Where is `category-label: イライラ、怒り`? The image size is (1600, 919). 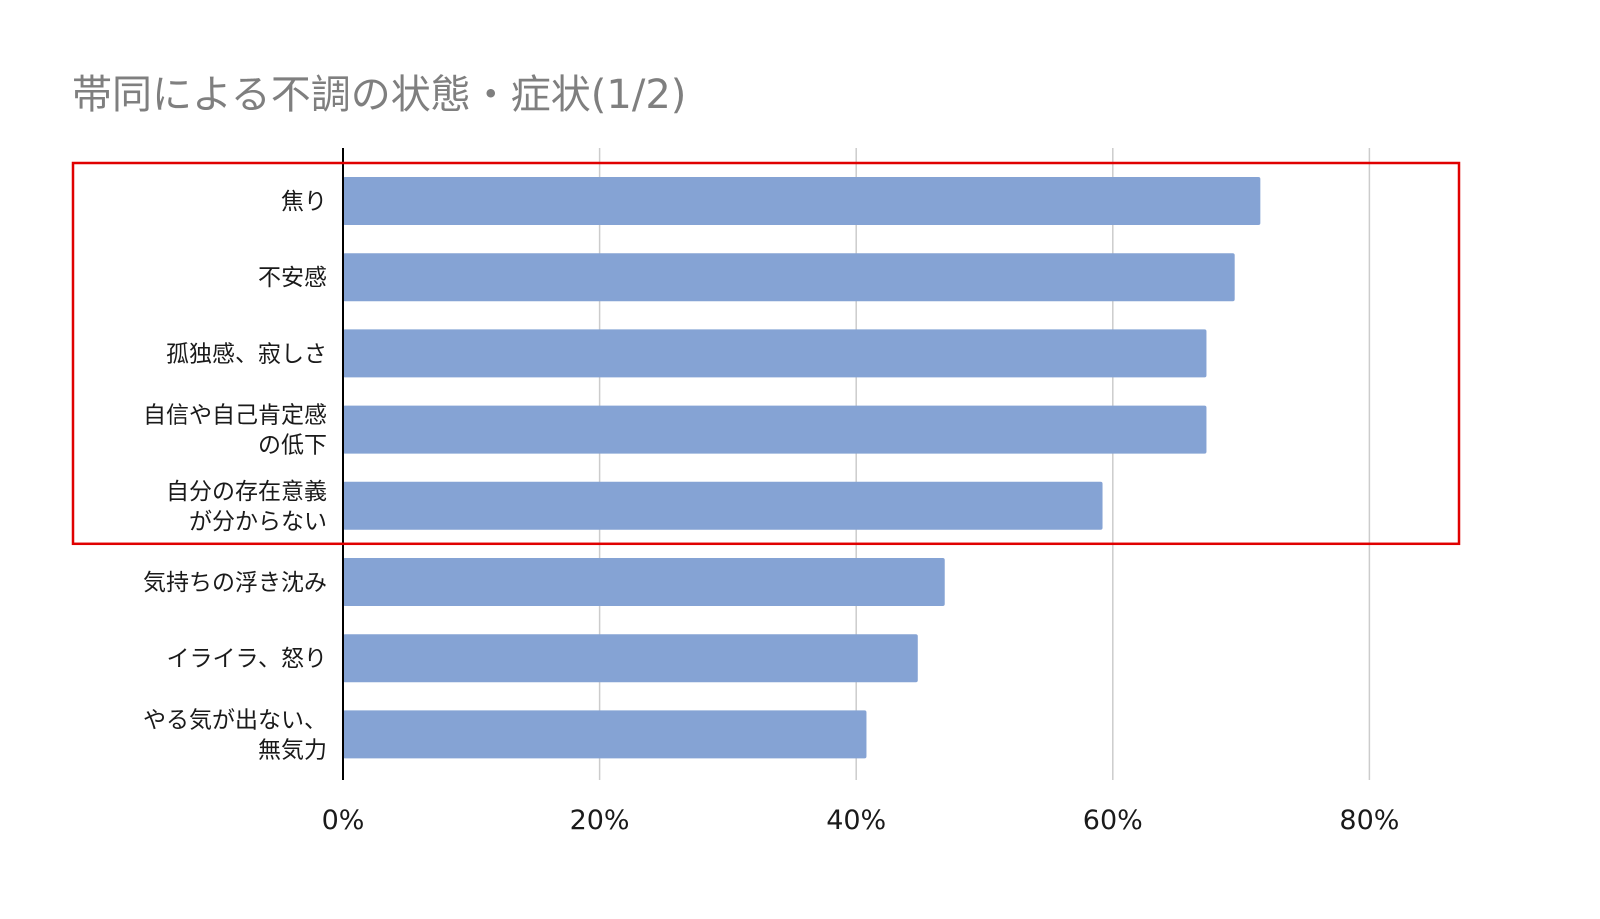
category-label: イライラ、怒り is located at coordinates (246, 659).